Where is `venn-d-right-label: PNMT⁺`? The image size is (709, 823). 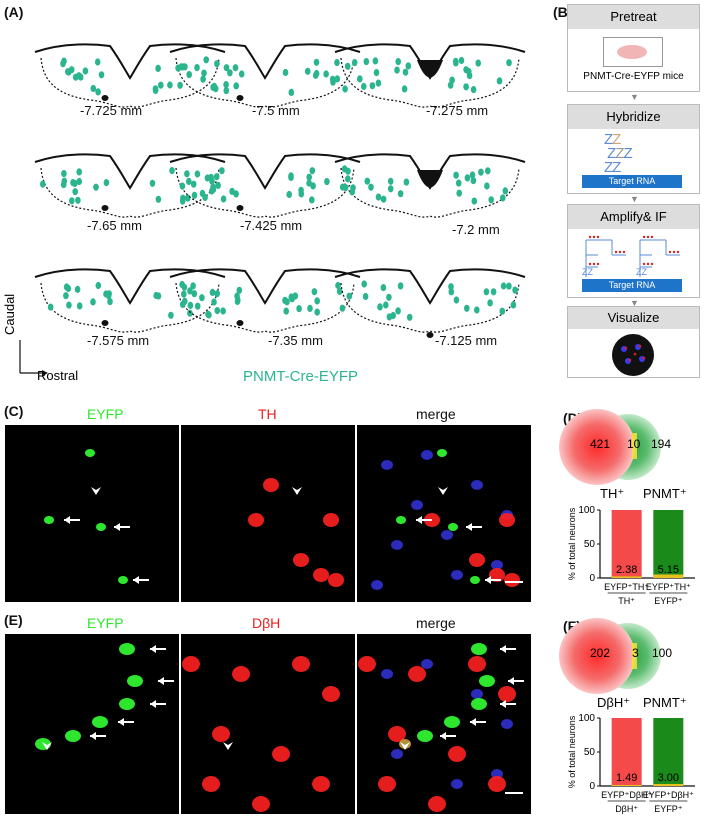 venn-d-right-label: PNMT⁺ is located at coordinates (665, 493).